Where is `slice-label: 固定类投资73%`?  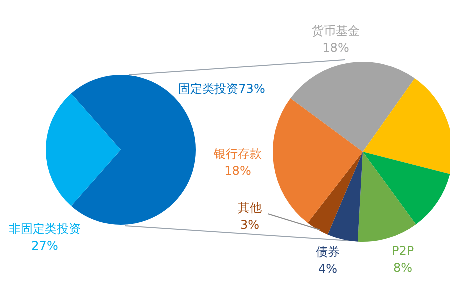
slice-label: 固定类投资73% is located at coordinates (222, 89).